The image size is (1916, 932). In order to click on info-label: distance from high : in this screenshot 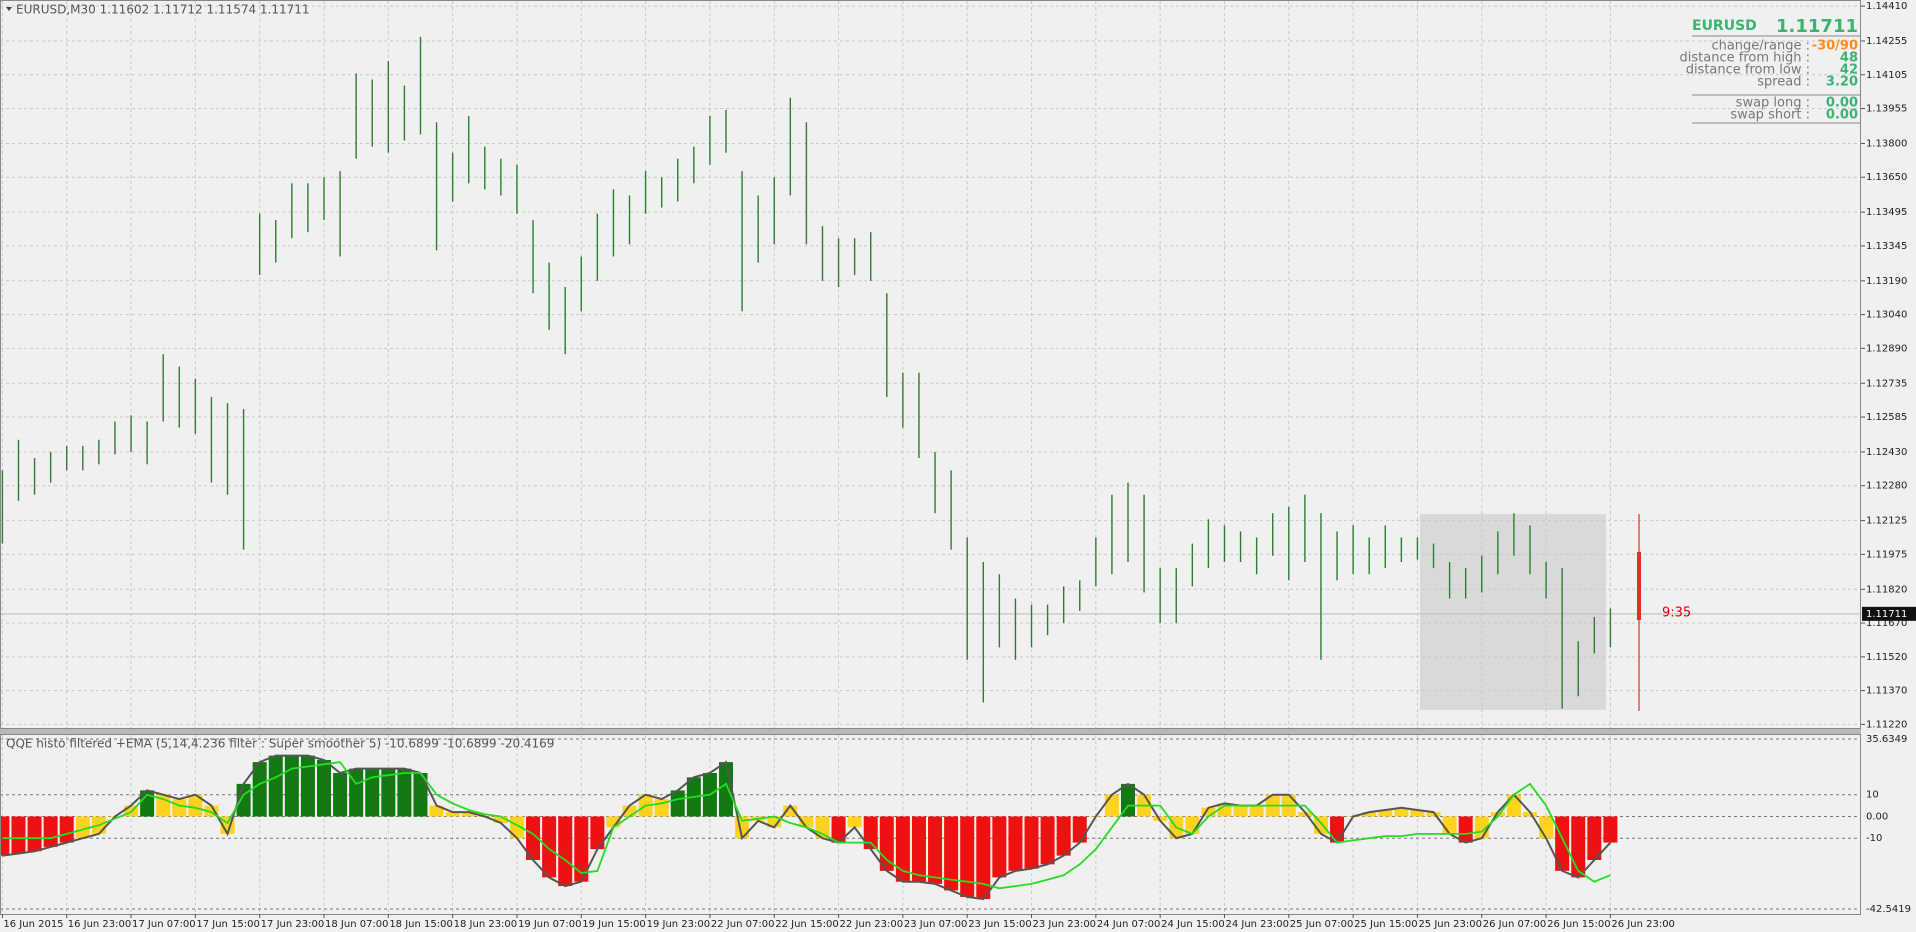, I will do `click(1745, 58)`.